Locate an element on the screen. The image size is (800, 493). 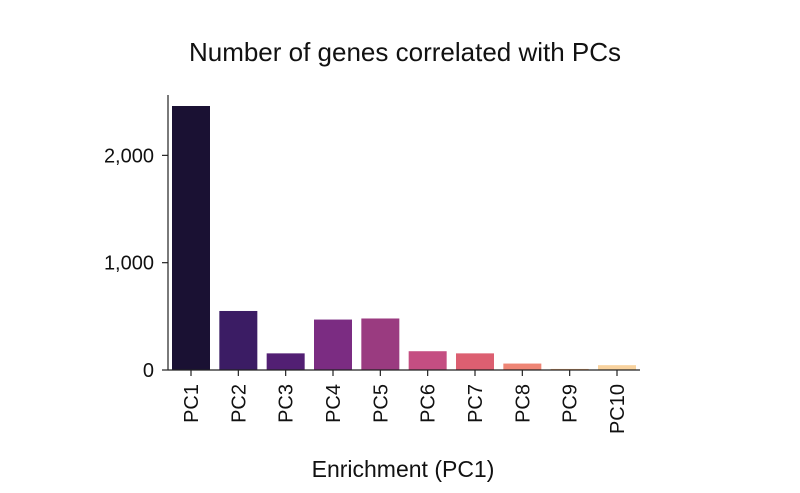
y-tick-label: 0 is located at coordinates (148, 371).